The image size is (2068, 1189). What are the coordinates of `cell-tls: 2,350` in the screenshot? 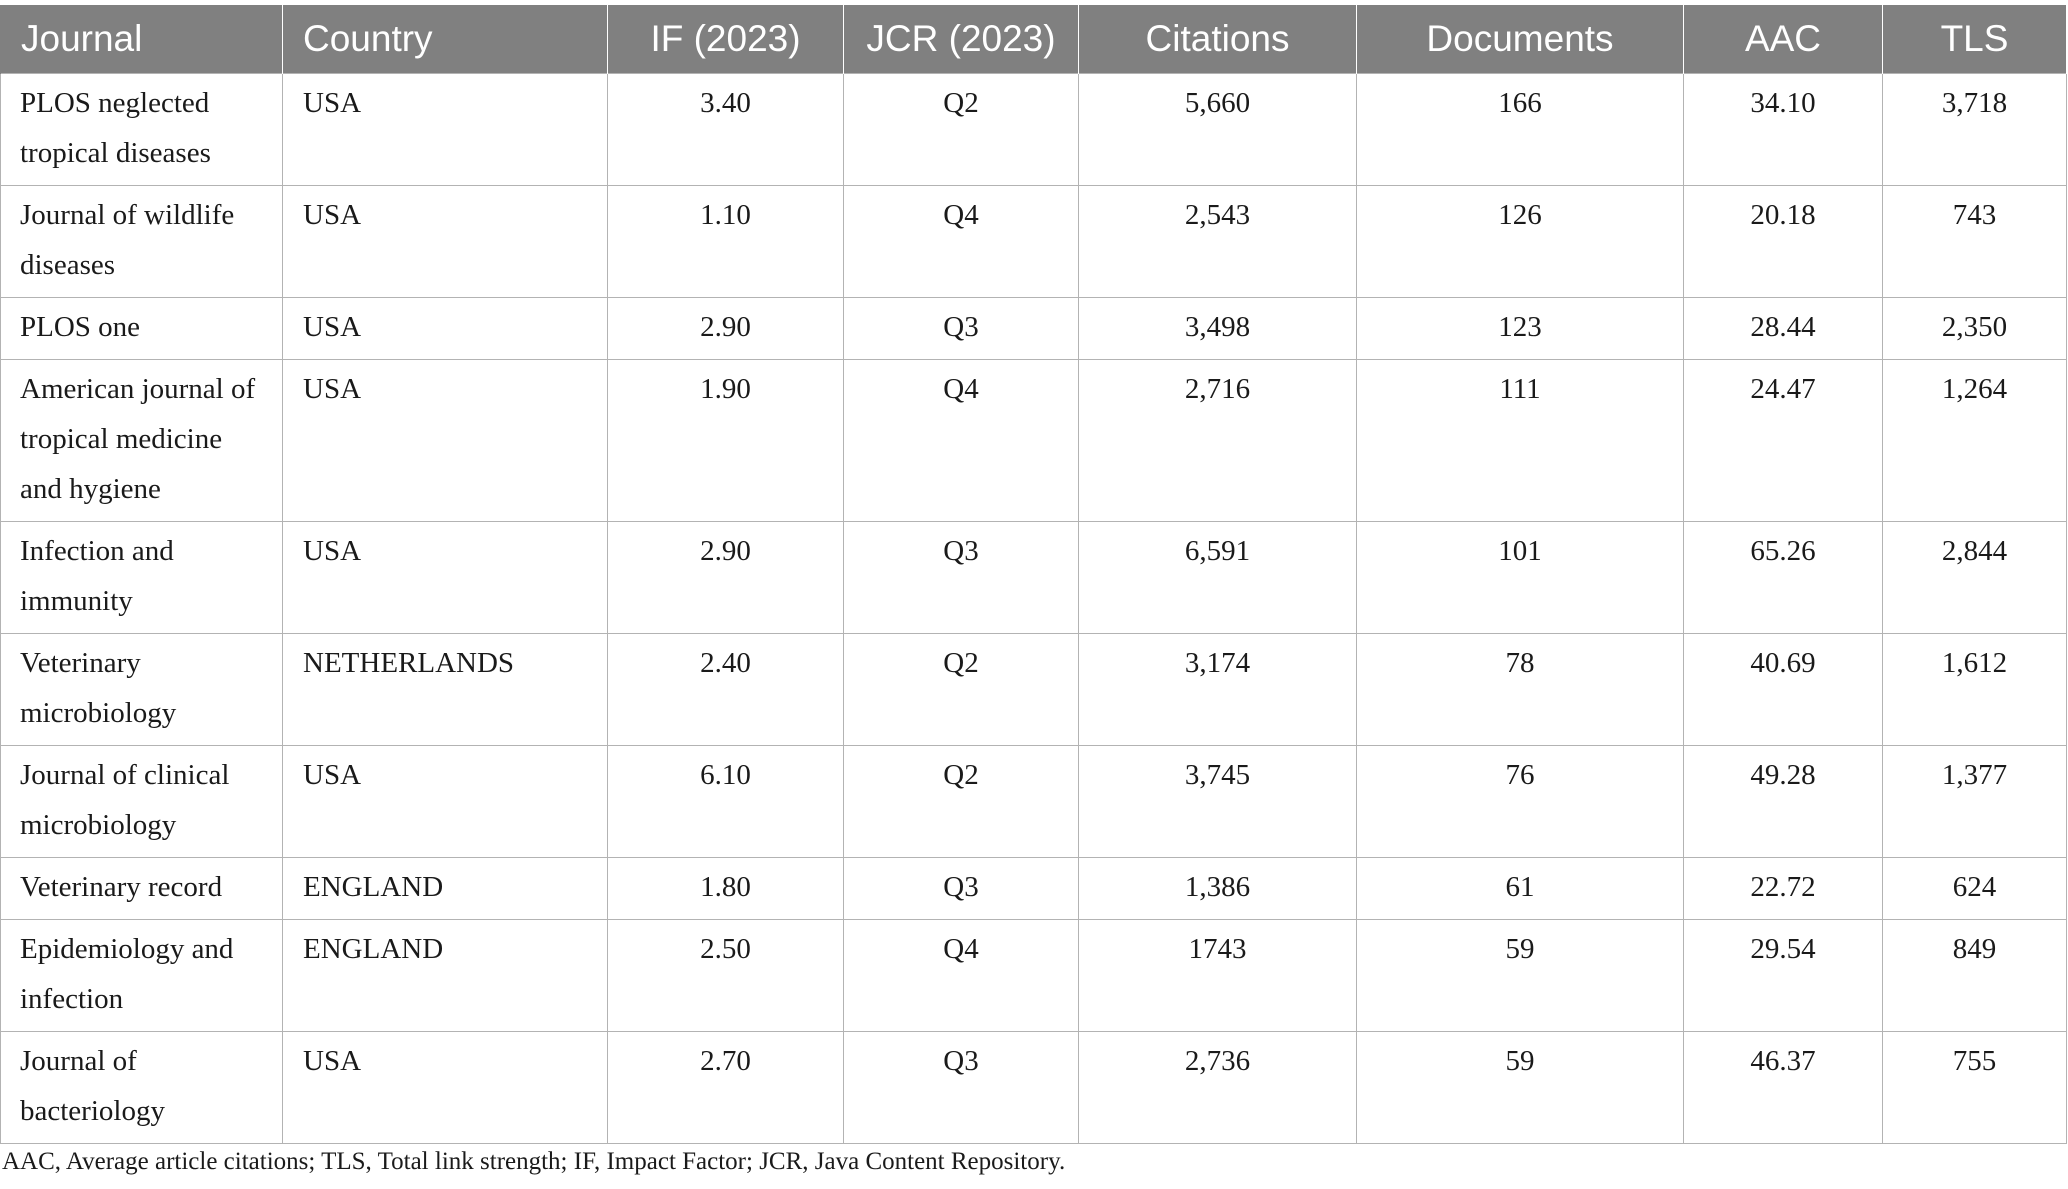 It's located at (1974, 328).